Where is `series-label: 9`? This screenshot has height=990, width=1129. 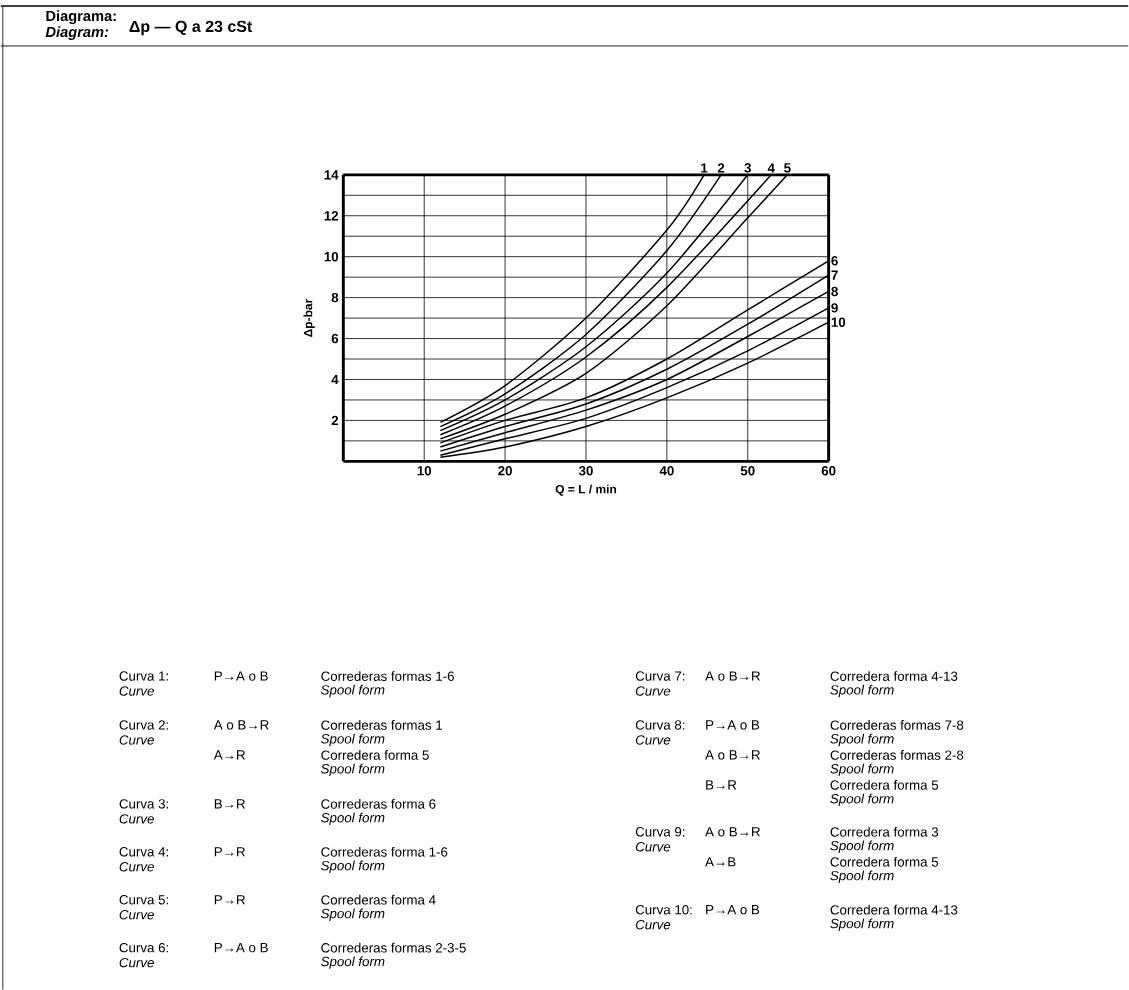 series-label: 9 is located at coordinates (834, 308).